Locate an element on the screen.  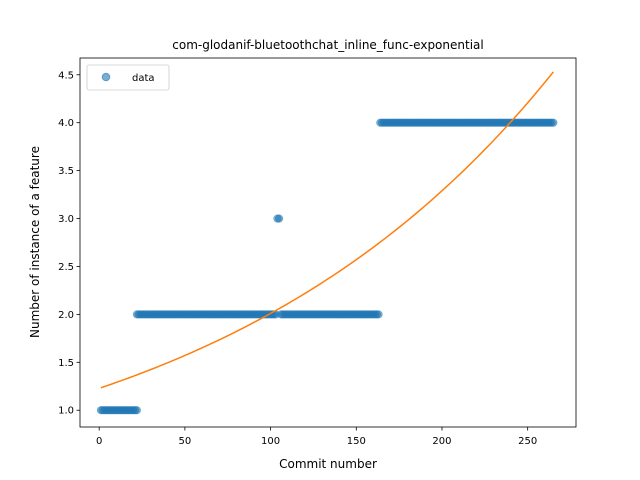
y-axis: 1.0 1.5 2.0 2.5 3.0 3.5 4.0 4.5 is located at coordinates (69, 243).